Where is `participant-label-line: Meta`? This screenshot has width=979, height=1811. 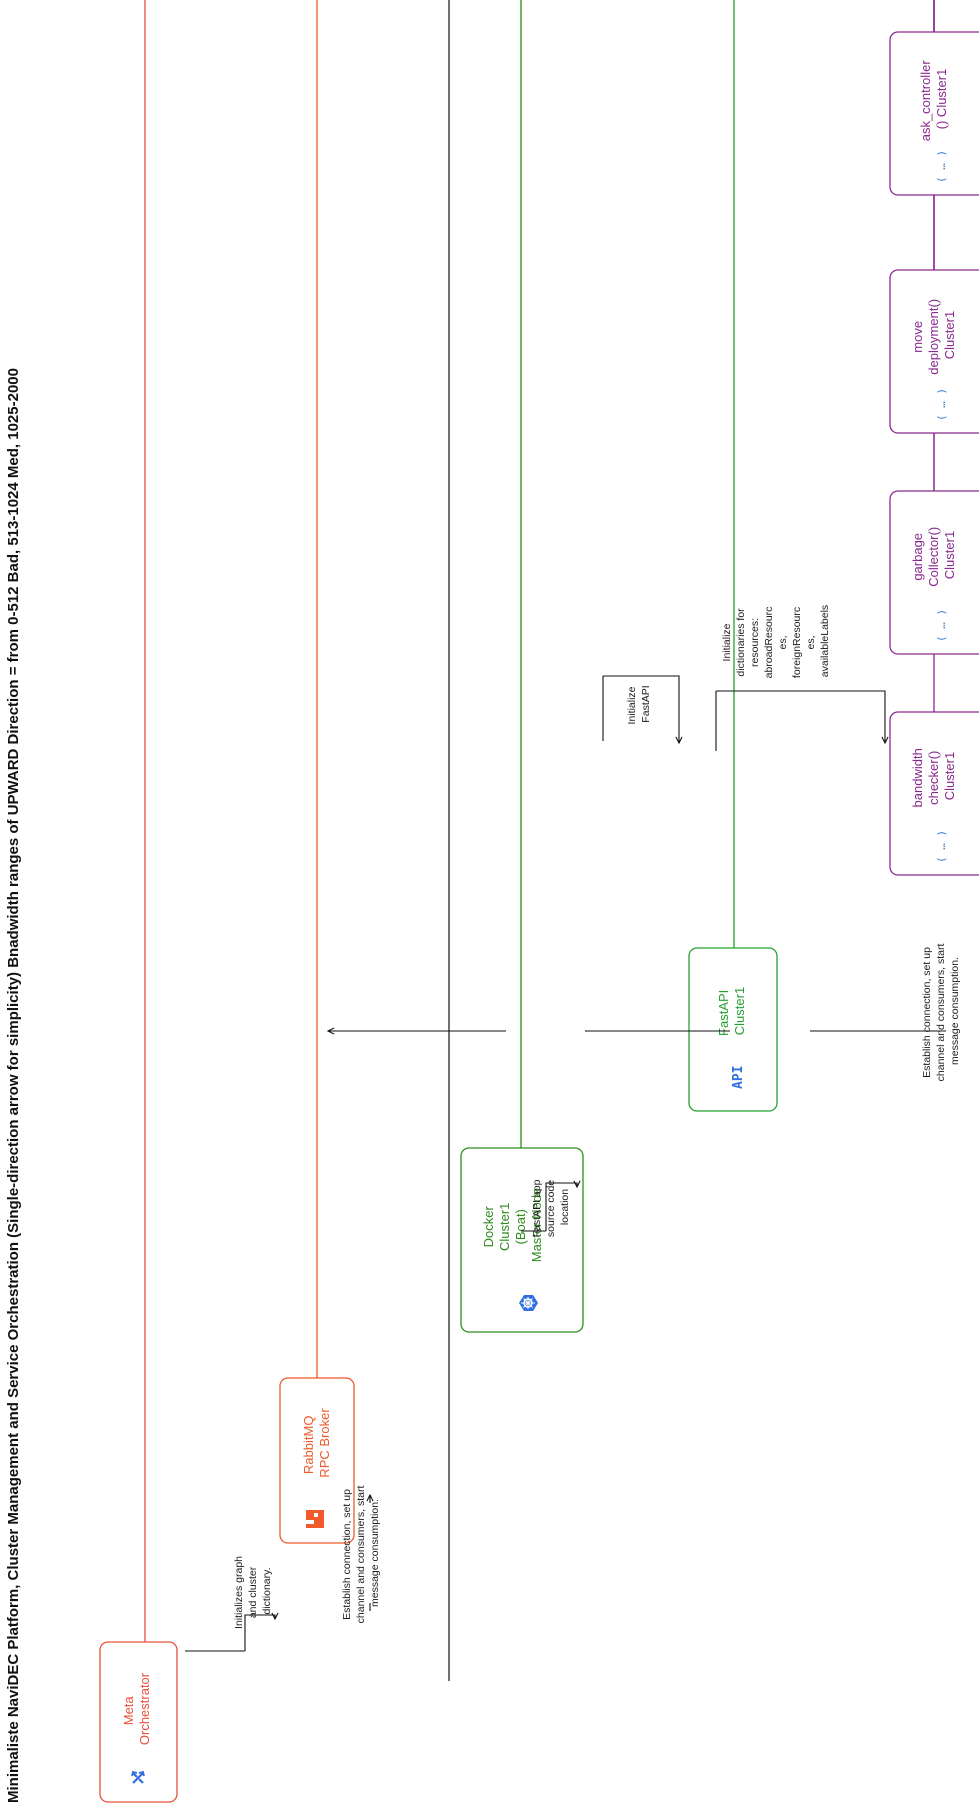
participant-label-line: Meta is located at coordinates (128, 1711).